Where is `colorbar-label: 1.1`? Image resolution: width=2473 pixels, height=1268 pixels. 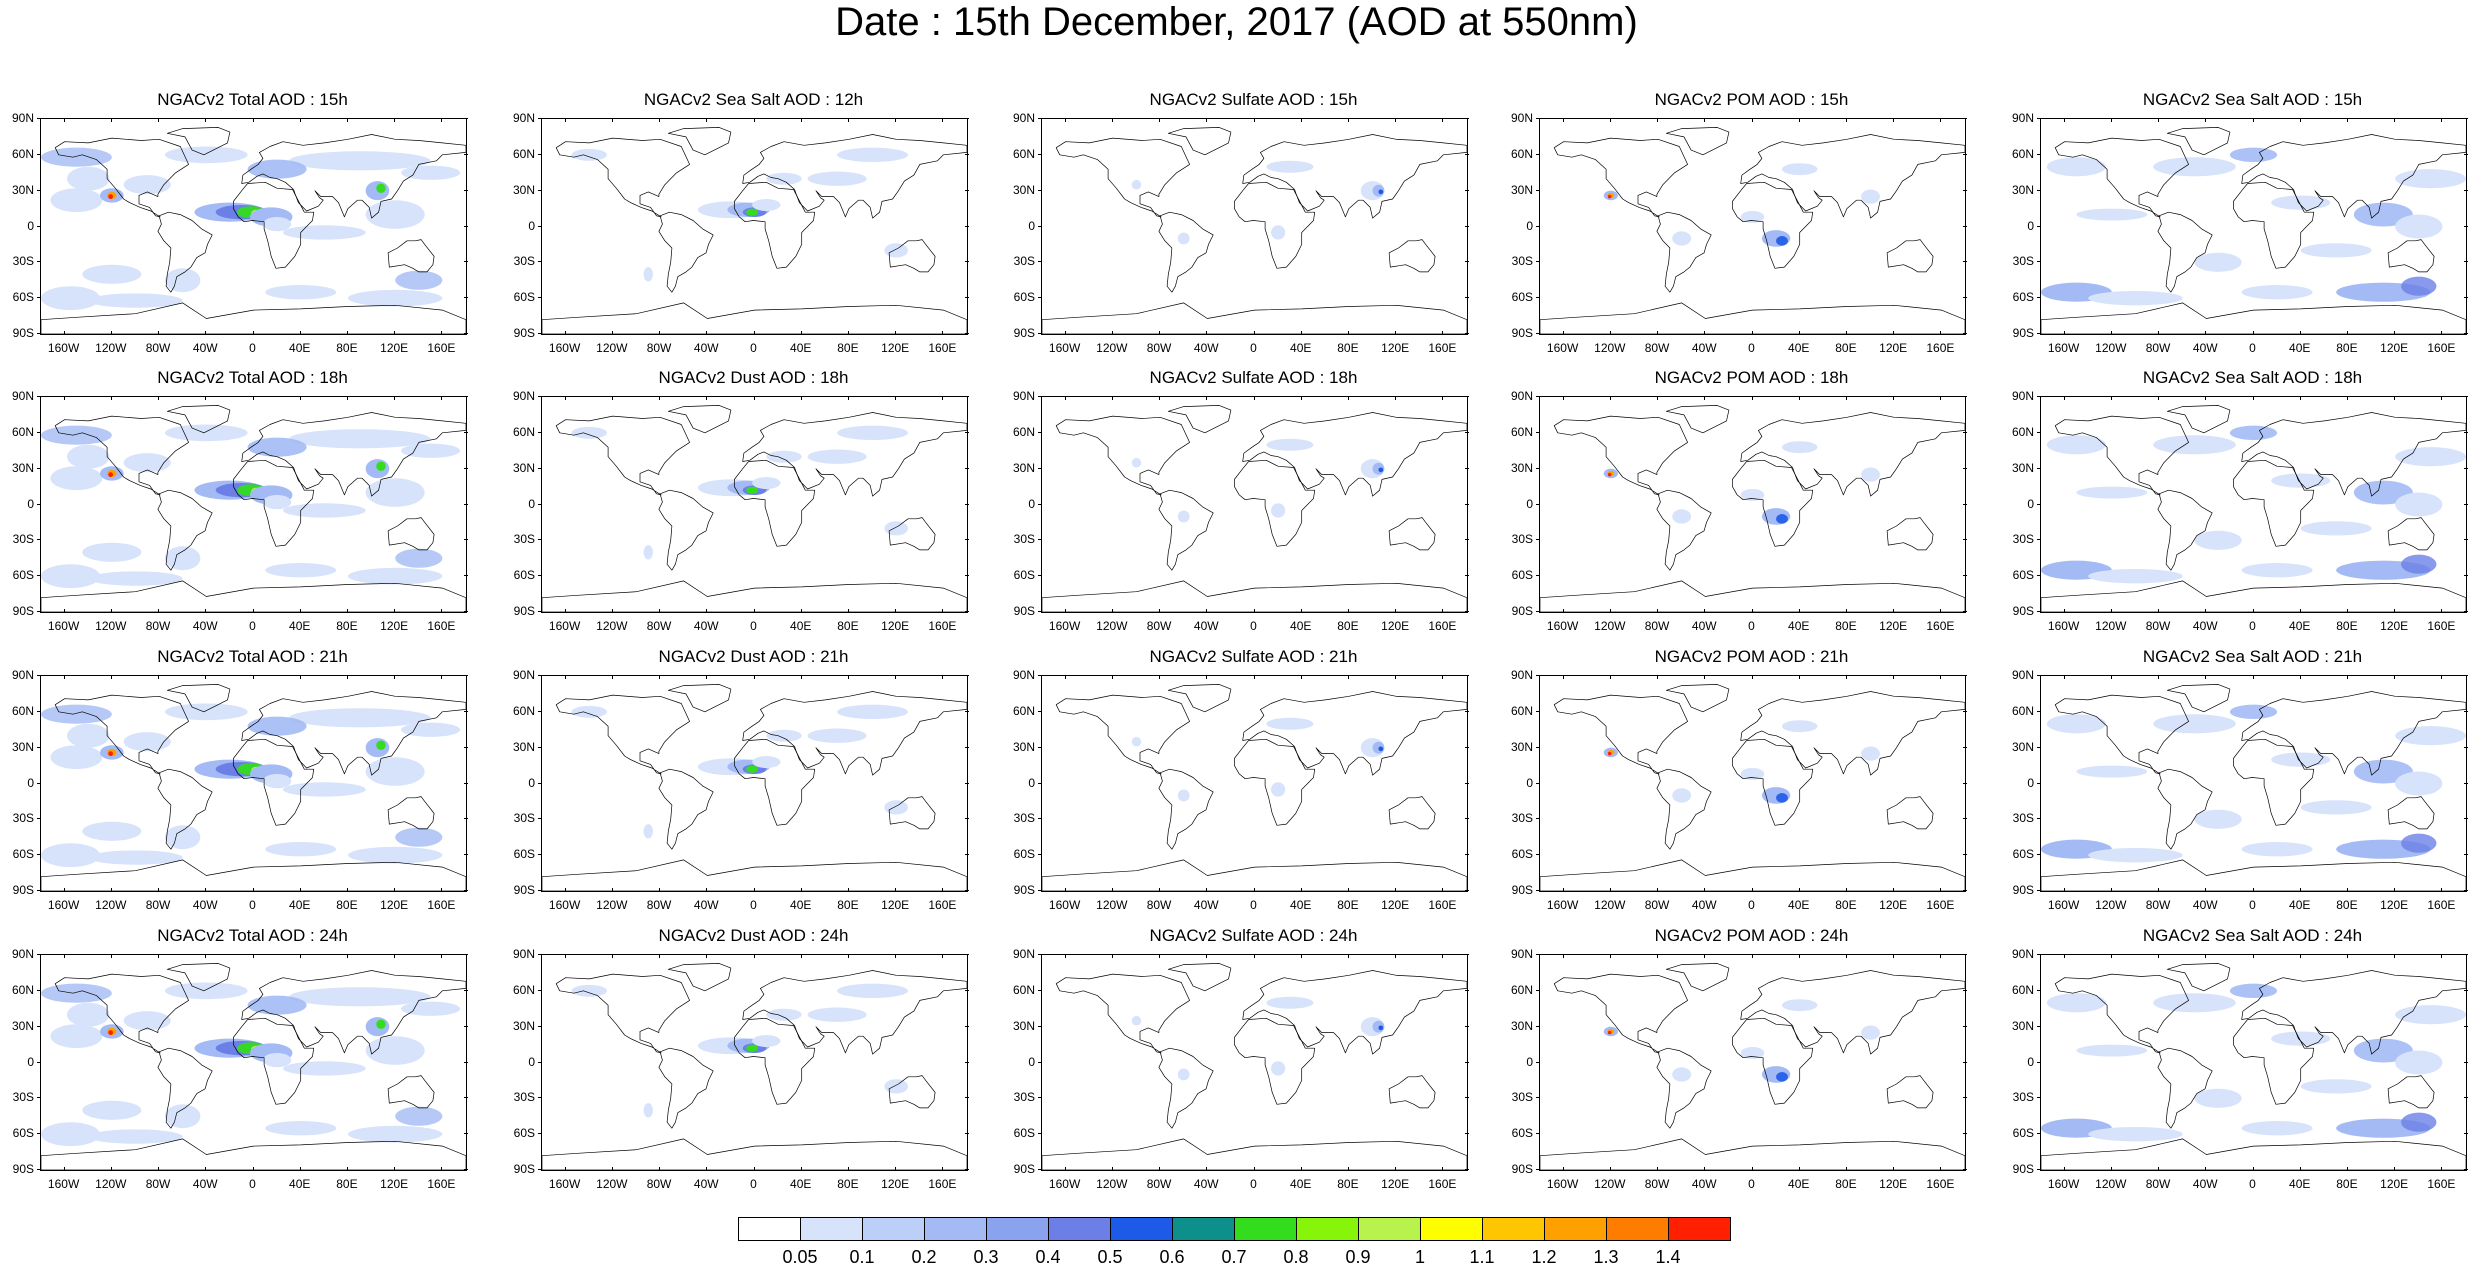 colorbar-label: 1.1 is located at coordinates (1482, 1257).